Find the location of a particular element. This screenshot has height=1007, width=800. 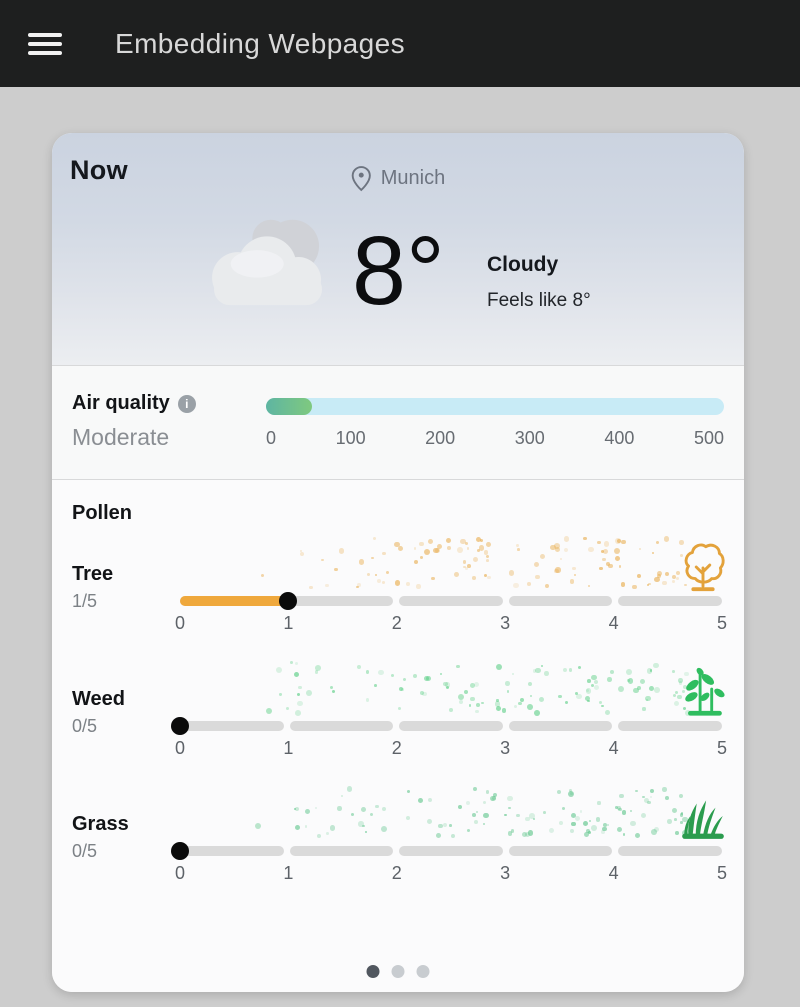

air-quality-label: Air quality is located at coordinates (121, 403).